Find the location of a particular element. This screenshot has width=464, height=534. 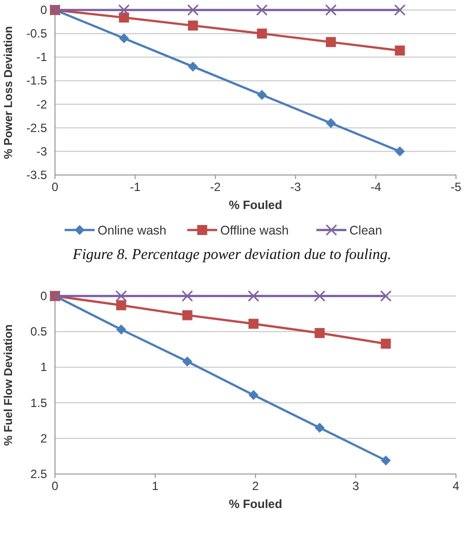

y-axis-title: % Power Loss Deviation is located at coordinates (9, 92).